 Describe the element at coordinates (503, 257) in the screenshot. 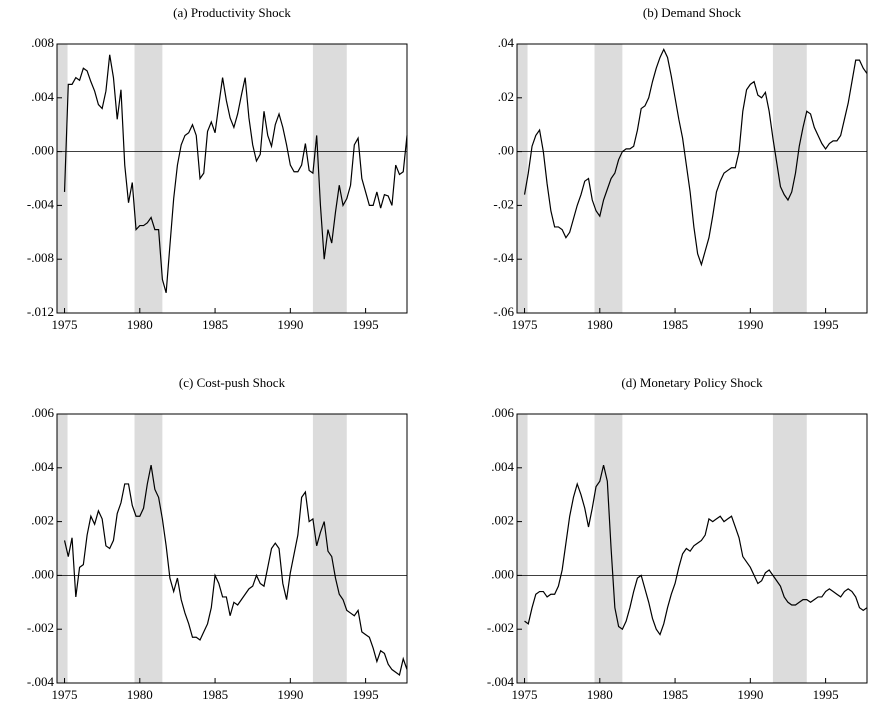

I see `y-tick-label: -.04` at that location.